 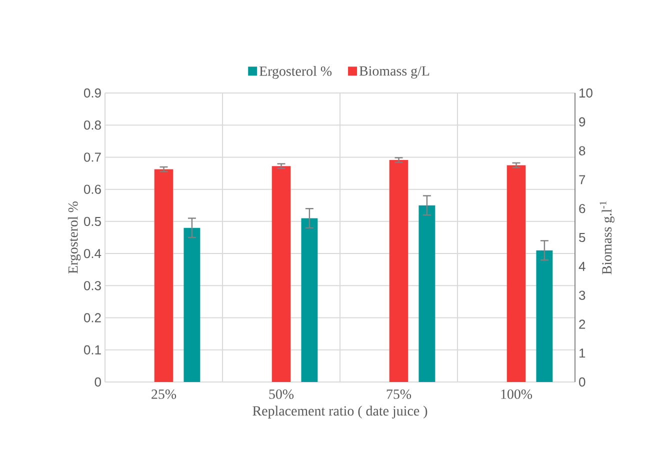 What do you see at coordinates (582, 121) in the screenshot?
I see `y2-tick-label: 9` at bounding box center [582, 121].